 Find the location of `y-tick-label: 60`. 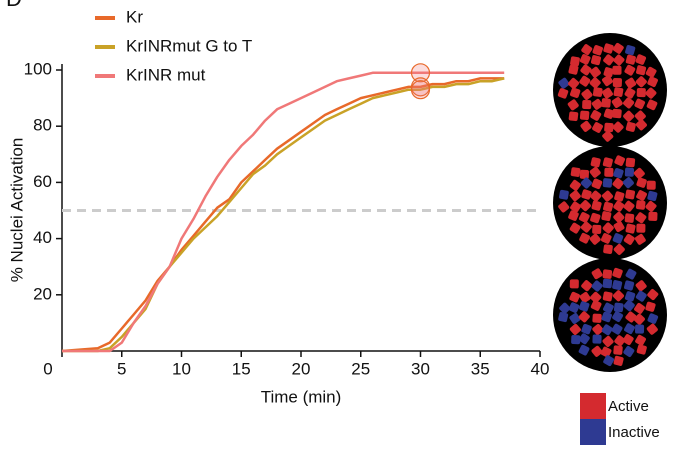

y-tick-label: 60 is located at coordinates (42, 181).